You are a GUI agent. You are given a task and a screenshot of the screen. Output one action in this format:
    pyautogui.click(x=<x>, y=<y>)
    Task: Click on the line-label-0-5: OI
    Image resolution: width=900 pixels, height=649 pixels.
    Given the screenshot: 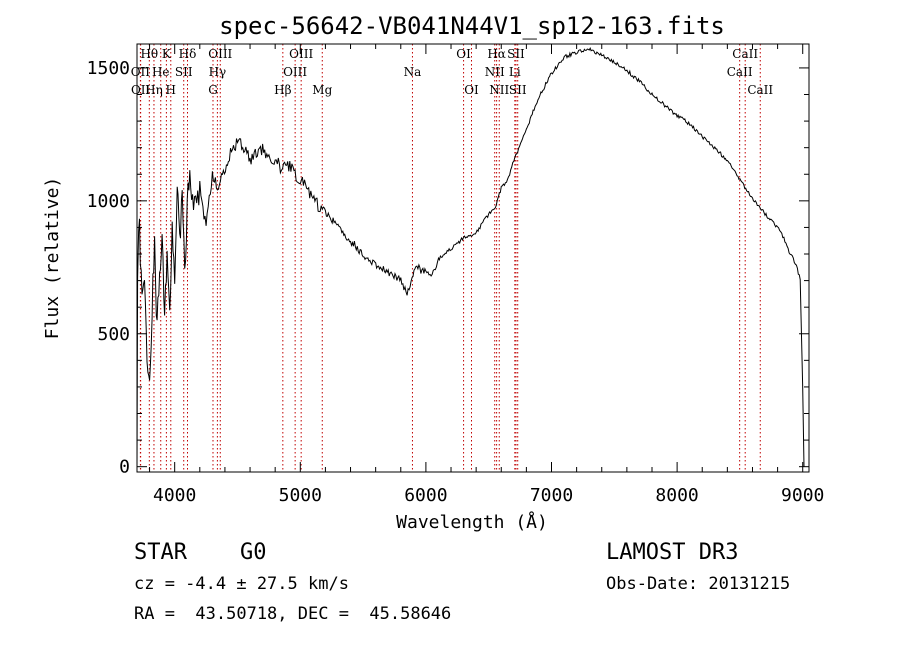 What is the action you would take?
    pyautogui.click(x=463, y=54)
    